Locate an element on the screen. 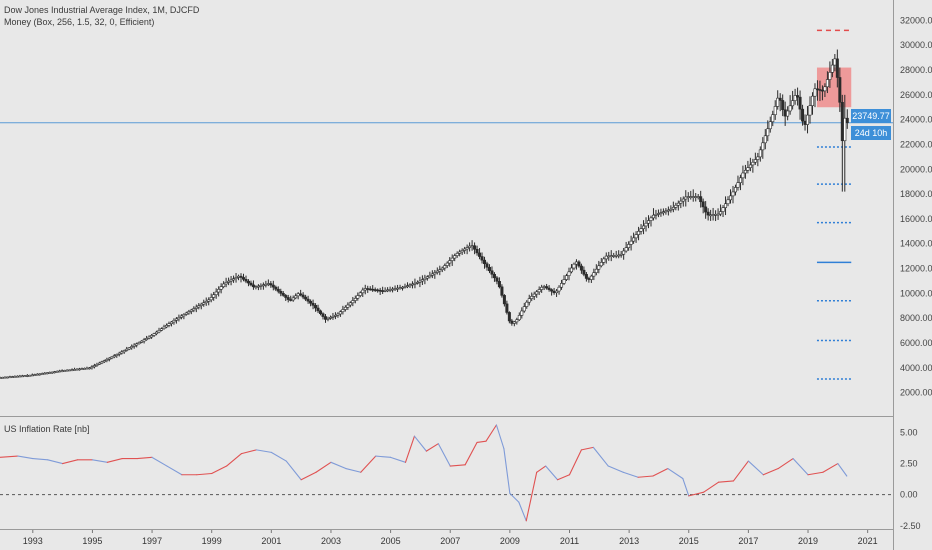 The image size is (932, 550). indicator-label: Money (Box, 256, 1.5, 32, 0, Efficient) is located at coordinates (79, 22).